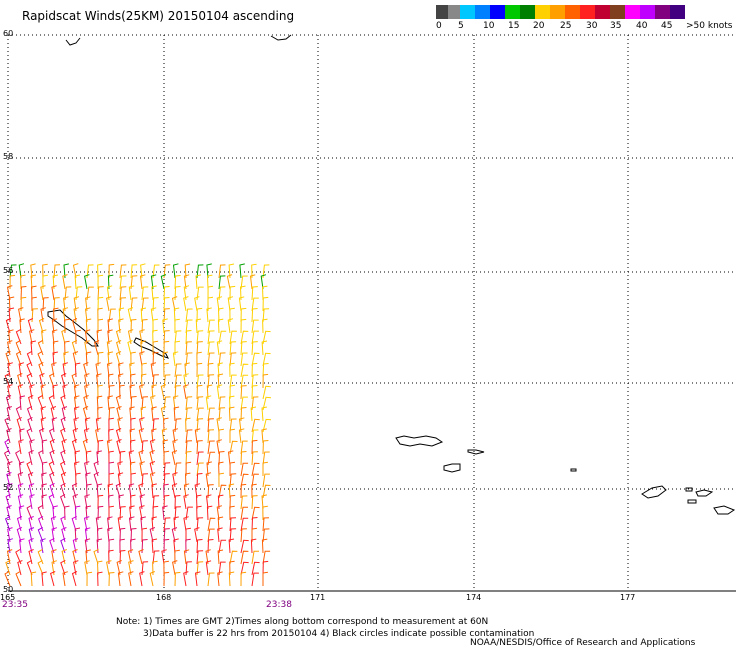  I want to click on lat-label: 58, so click(8, 156).